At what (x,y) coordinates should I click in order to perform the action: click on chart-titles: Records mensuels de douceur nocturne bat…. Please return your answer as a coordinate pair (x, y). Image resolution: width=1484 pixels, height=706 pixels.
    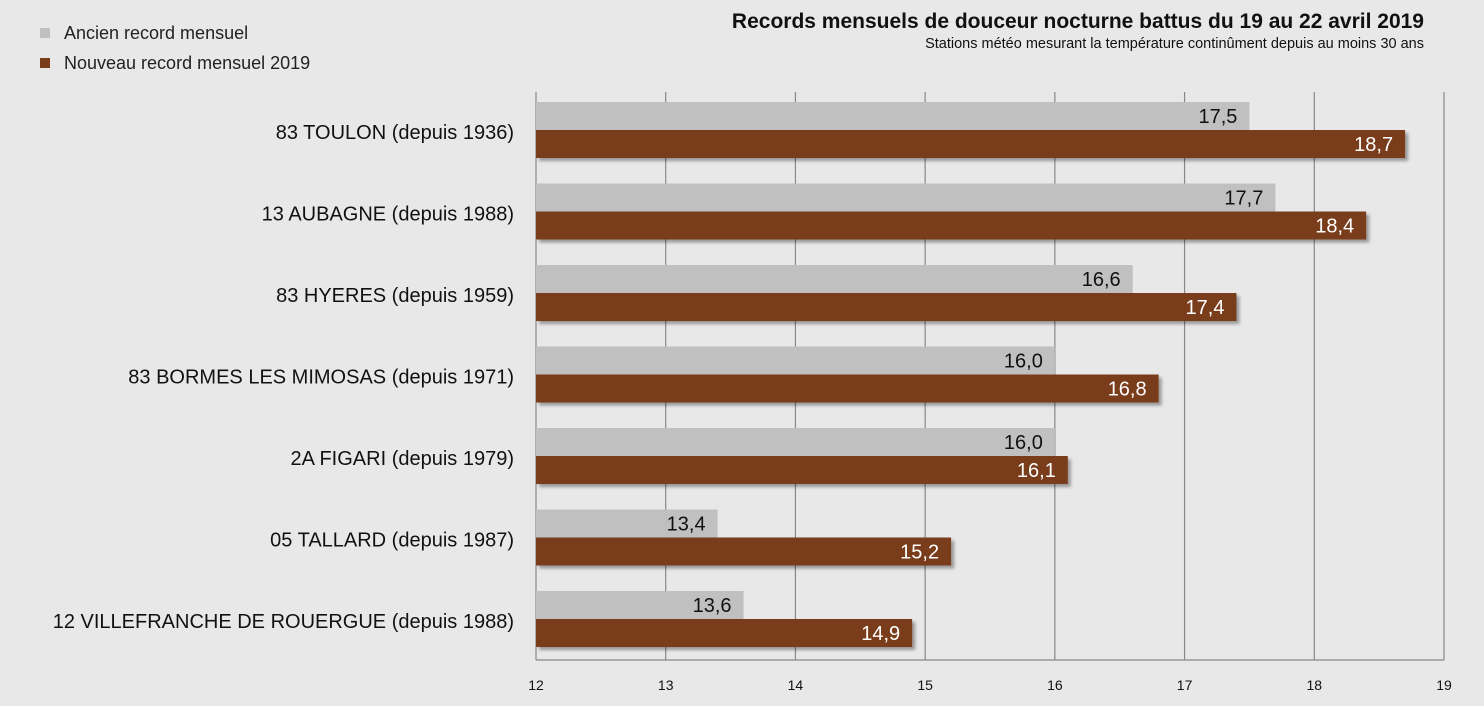
    Looking at the image, I should click on (1078, 31).